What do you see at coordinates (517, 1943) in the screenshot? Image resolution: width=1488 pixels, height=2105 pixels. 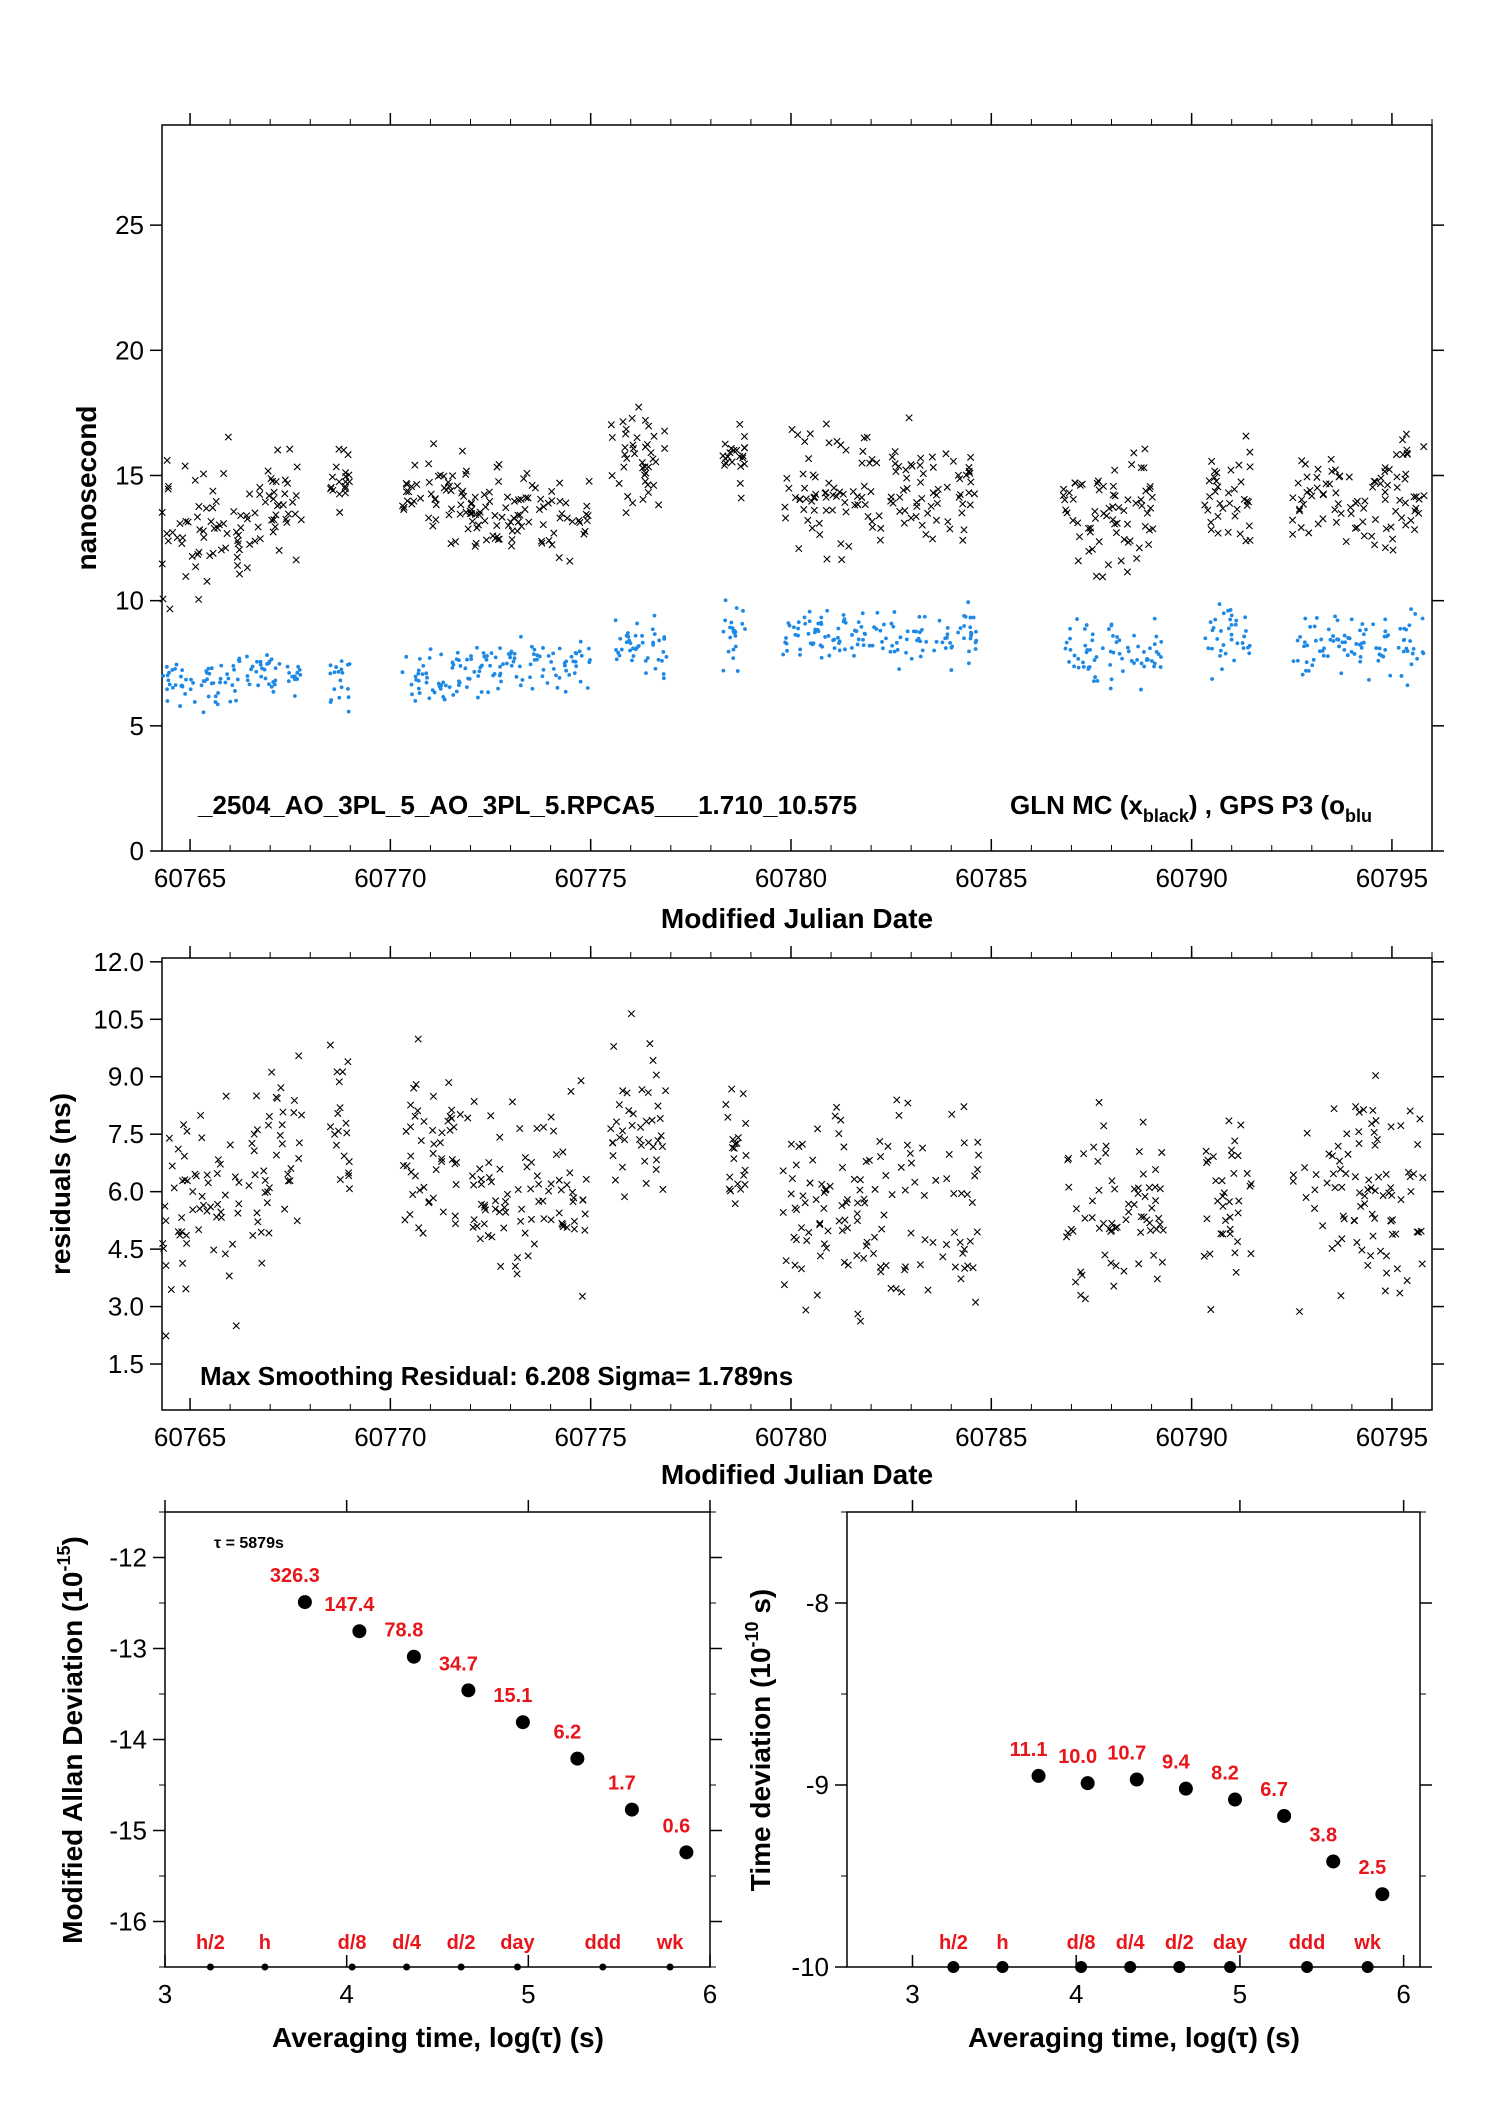 I see `time-marker-label: day` at bounding box center [517, 1943].